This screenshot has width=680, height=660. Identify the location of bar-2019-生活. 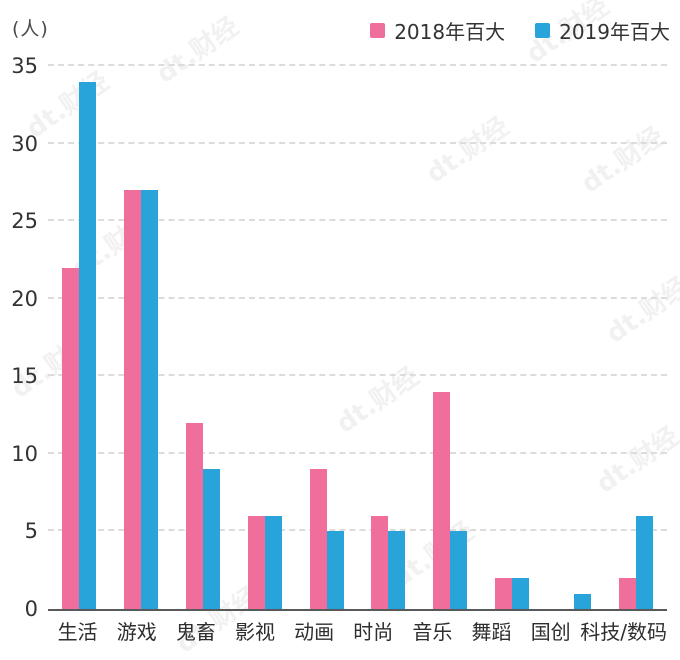
(87, 345).